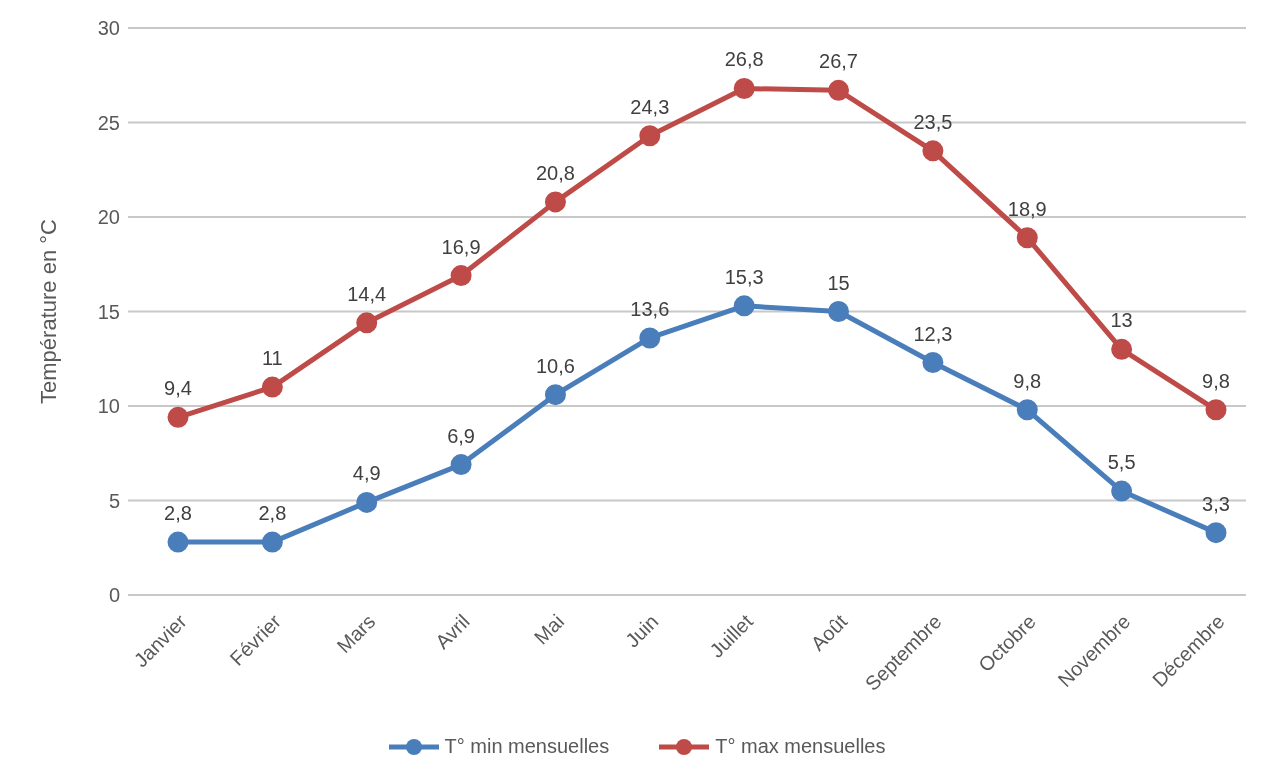  Describe the element at coordinates (744, 276) in the screenshot. I see `data-label: 15,3` at that location.